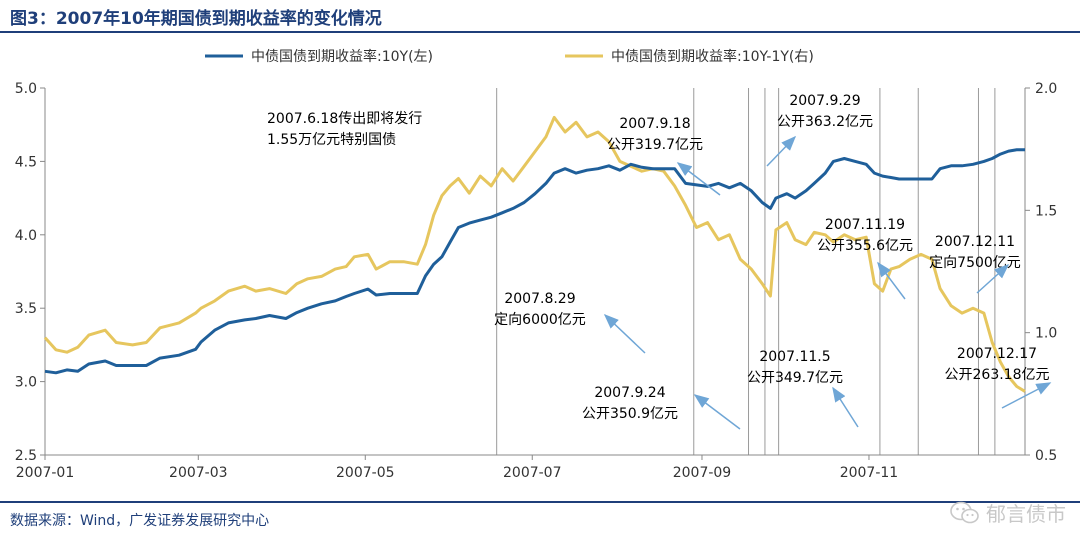 The image size is (1080, 556). What do you see at coordinates (824, 101) in the screenshot?
I see `annotation-text: 2007.9.29` at bounding box center [824, 101].